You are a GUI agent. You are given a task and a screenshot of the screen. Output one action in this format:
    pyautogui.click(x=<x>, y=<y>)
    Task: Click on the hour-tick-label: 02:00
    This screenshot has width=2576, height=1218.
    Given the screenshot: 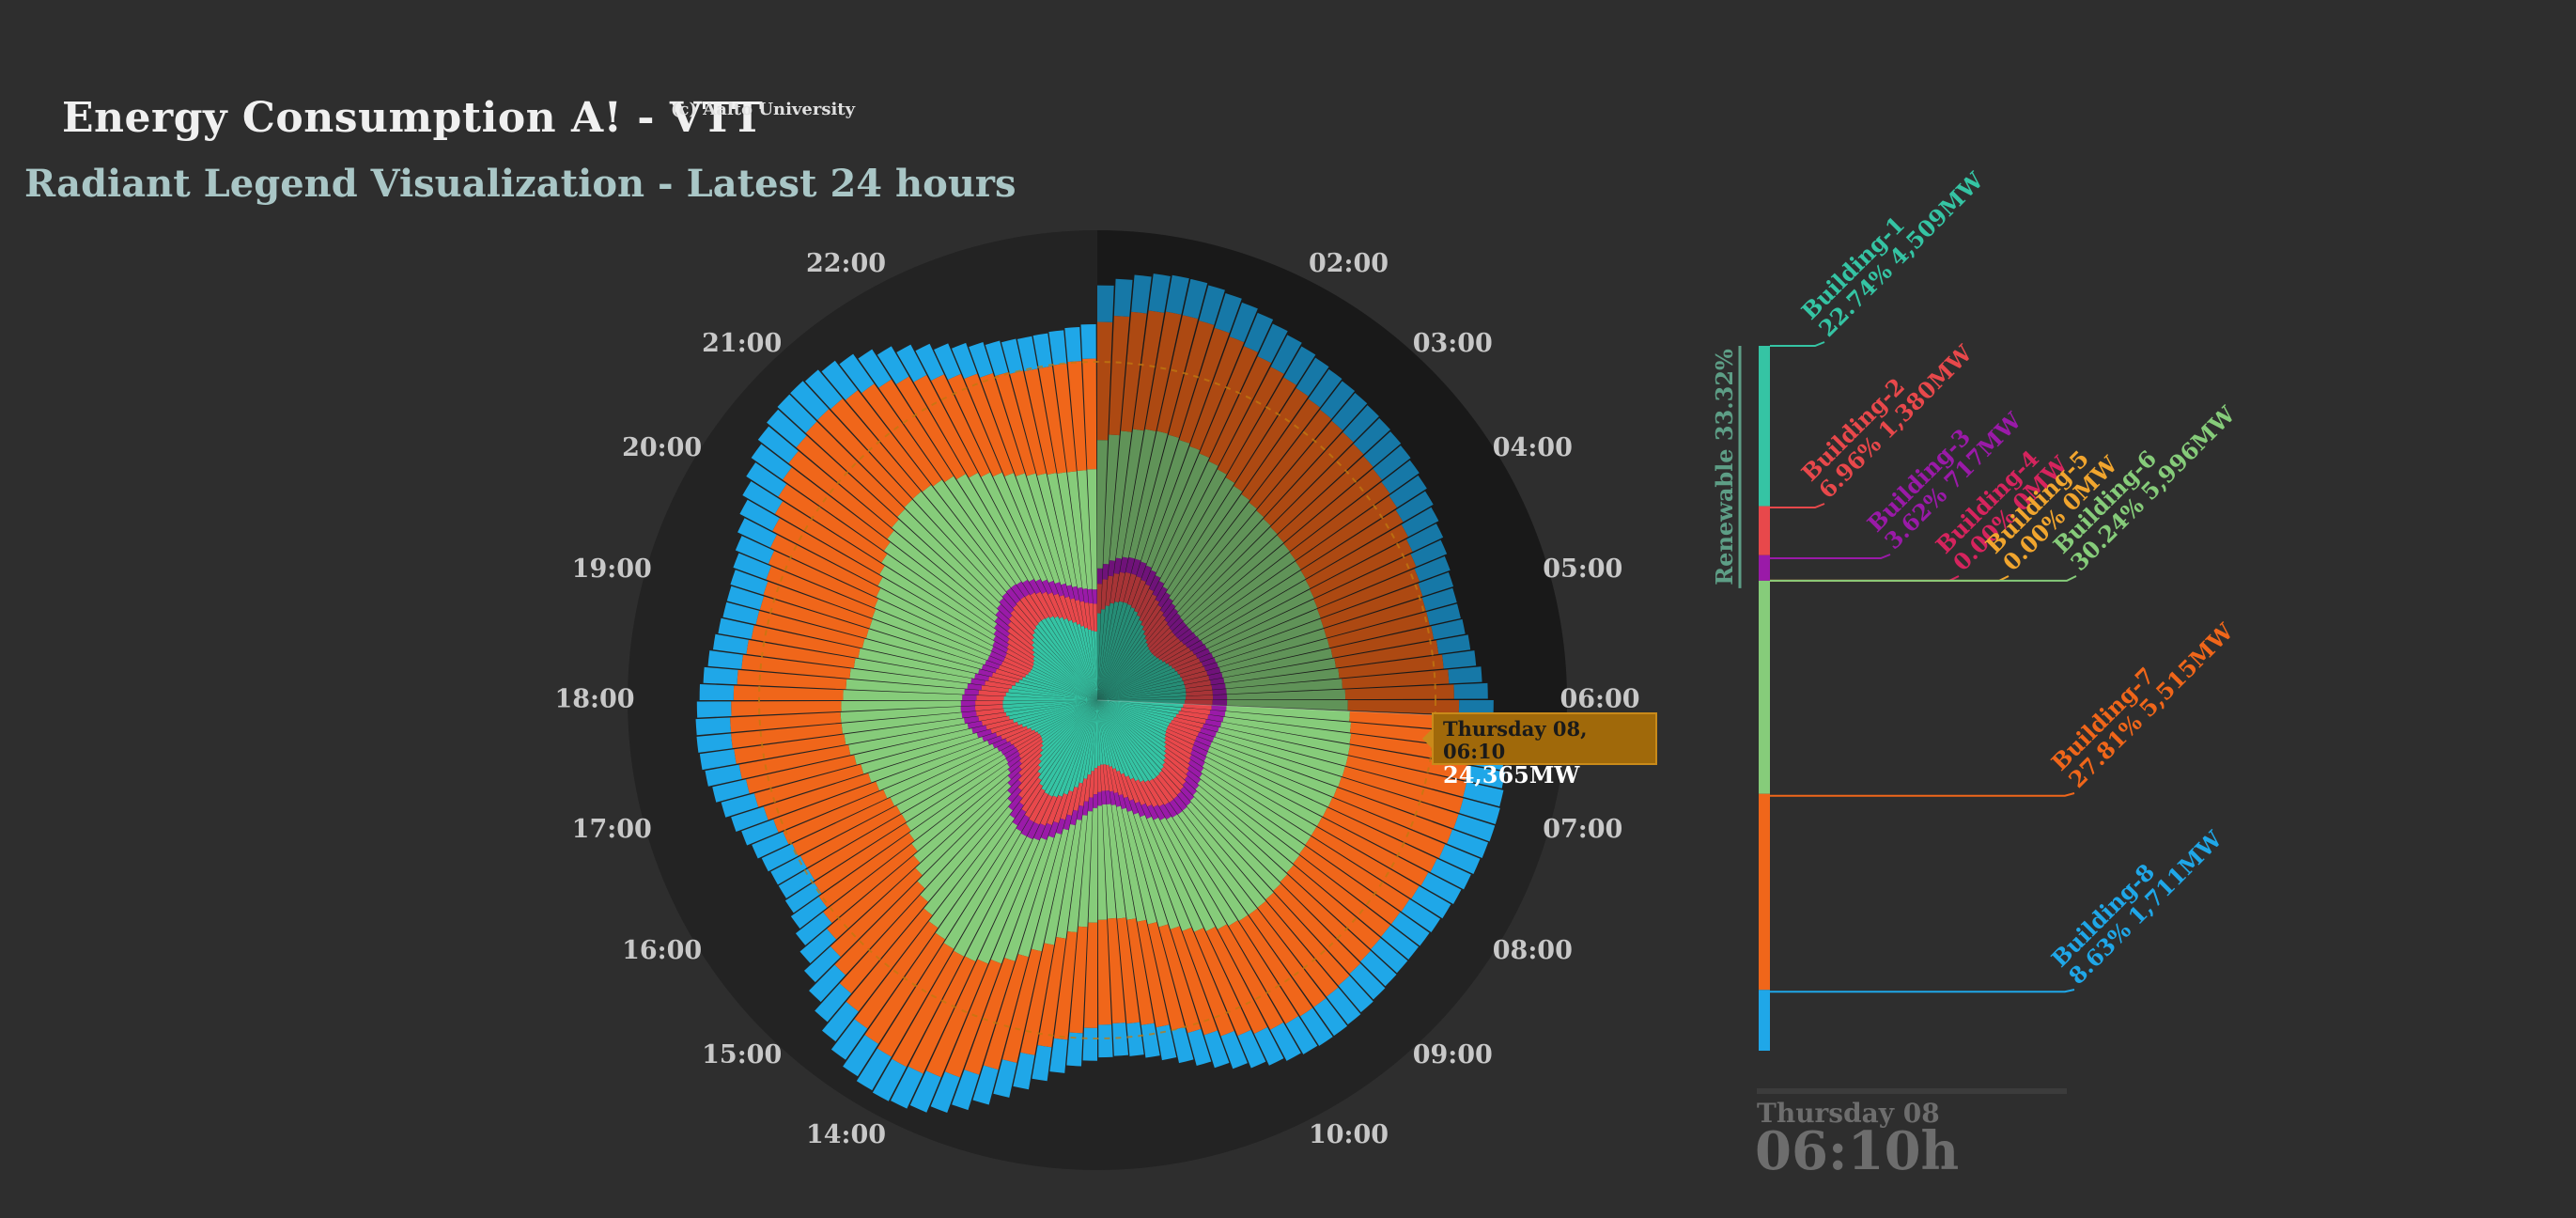 What is the action you would take?
    pyautogui.click(x=1349, y=263)
    